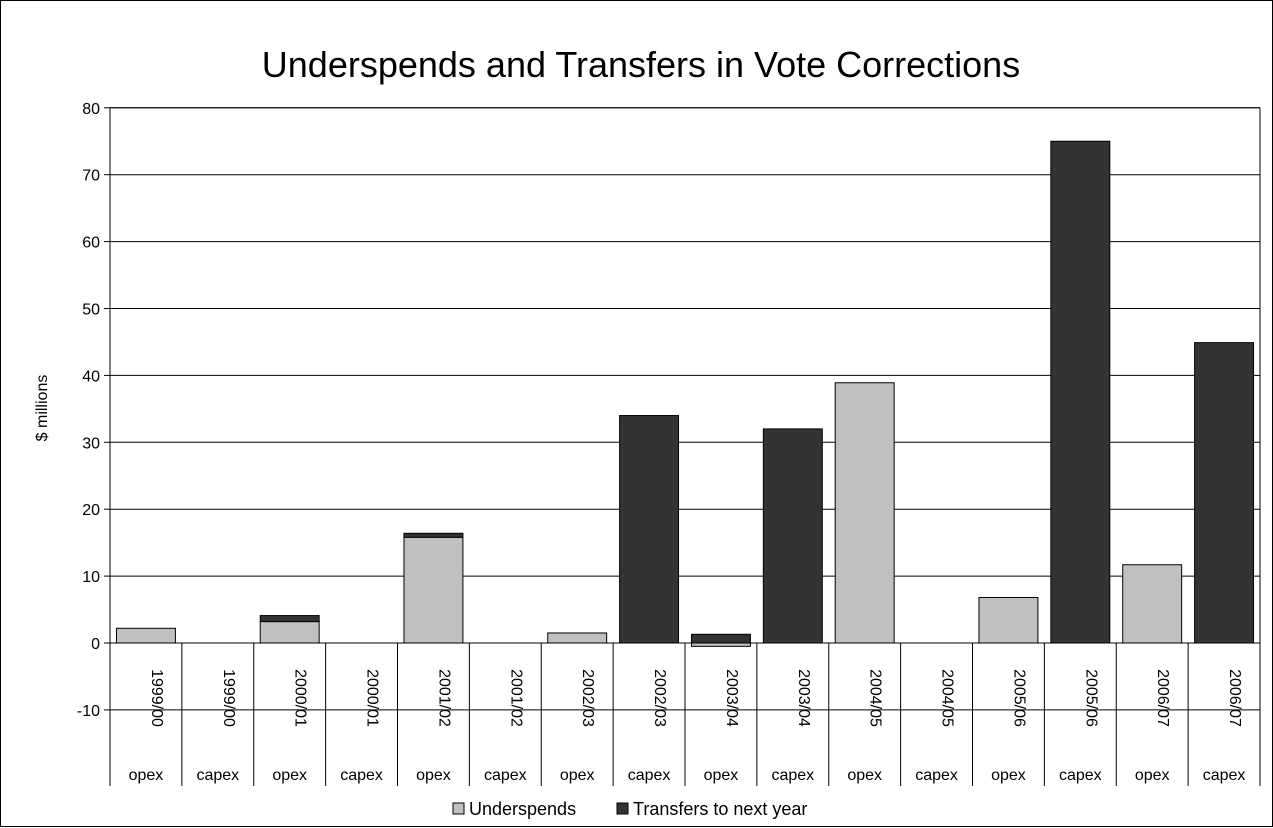 The width and height of the screenshot is (1273, 828). Describe the element at coordinates (95, 644) in the screenshot. I see `y-tick-label: 0` at that location.